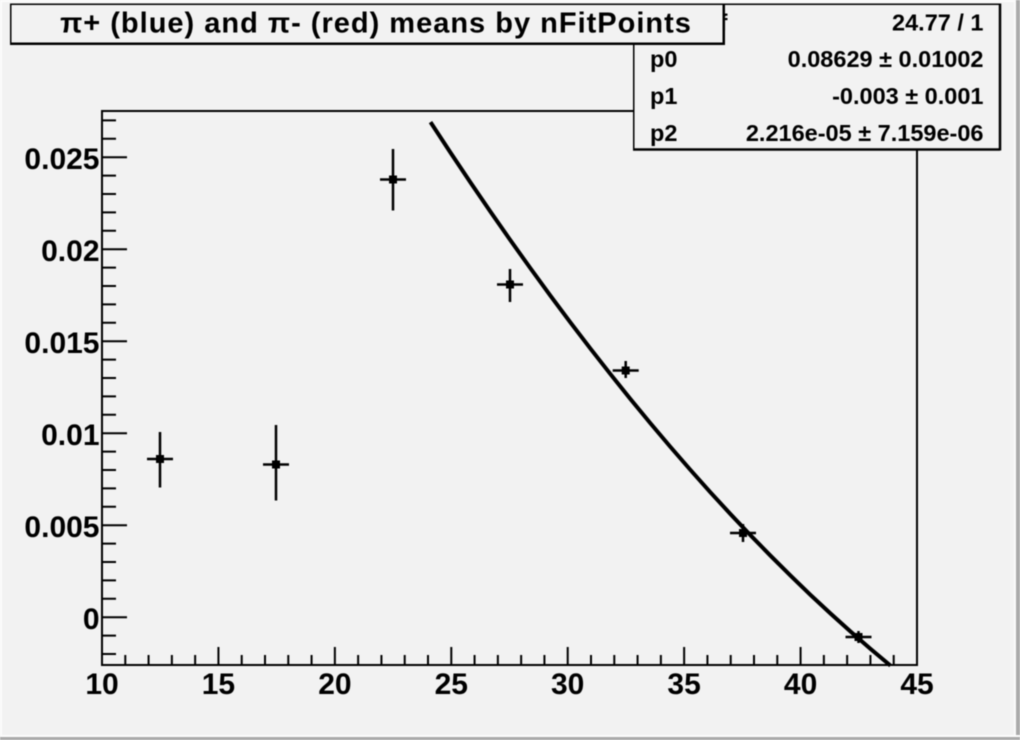  I want to click on svg-text: p1, so click(663, 96).